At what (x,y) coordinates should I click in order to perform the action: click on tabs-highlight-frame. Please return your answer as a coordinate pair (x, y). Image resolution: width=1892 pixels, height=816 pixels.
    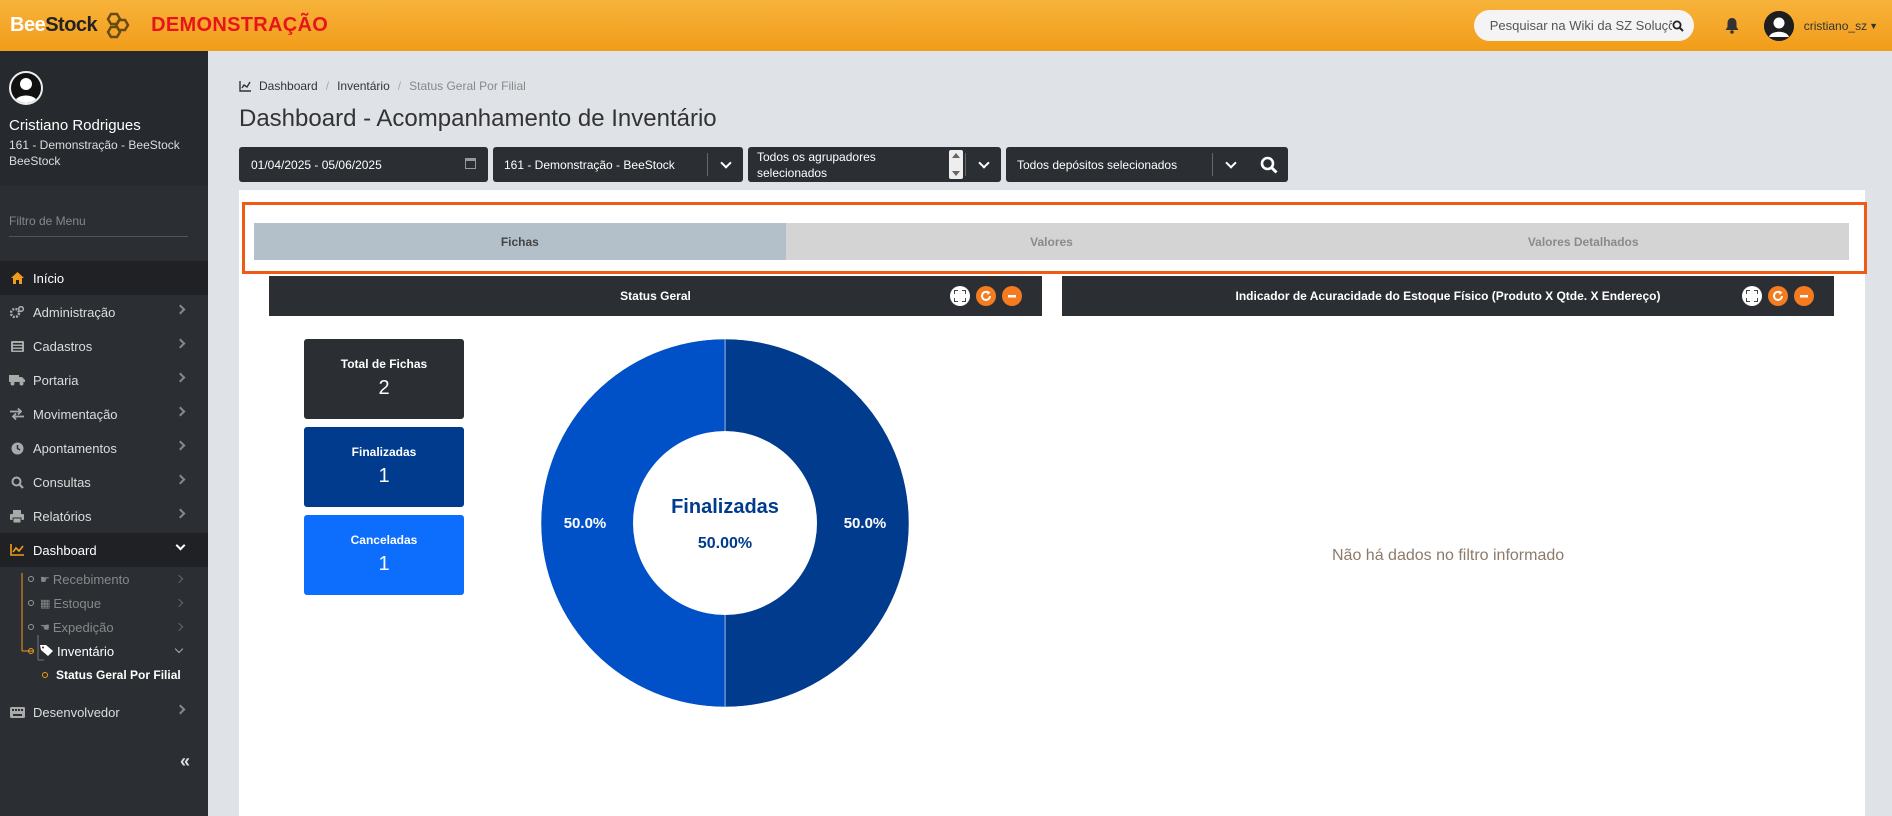
    Looking at the image, I should click on (1054, 238).